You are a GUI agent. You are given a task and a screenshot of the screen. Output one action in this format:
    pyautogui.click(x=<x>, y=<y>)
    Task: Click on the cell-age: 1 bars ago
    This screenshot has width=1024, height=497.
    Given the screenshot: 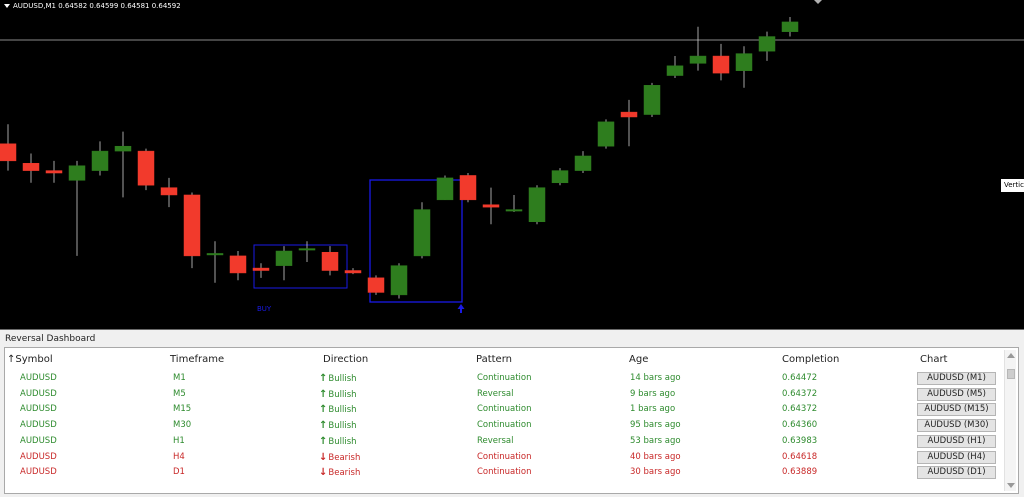 What is the action you would take?
    pyautogui.click(x=653, y=409)
    